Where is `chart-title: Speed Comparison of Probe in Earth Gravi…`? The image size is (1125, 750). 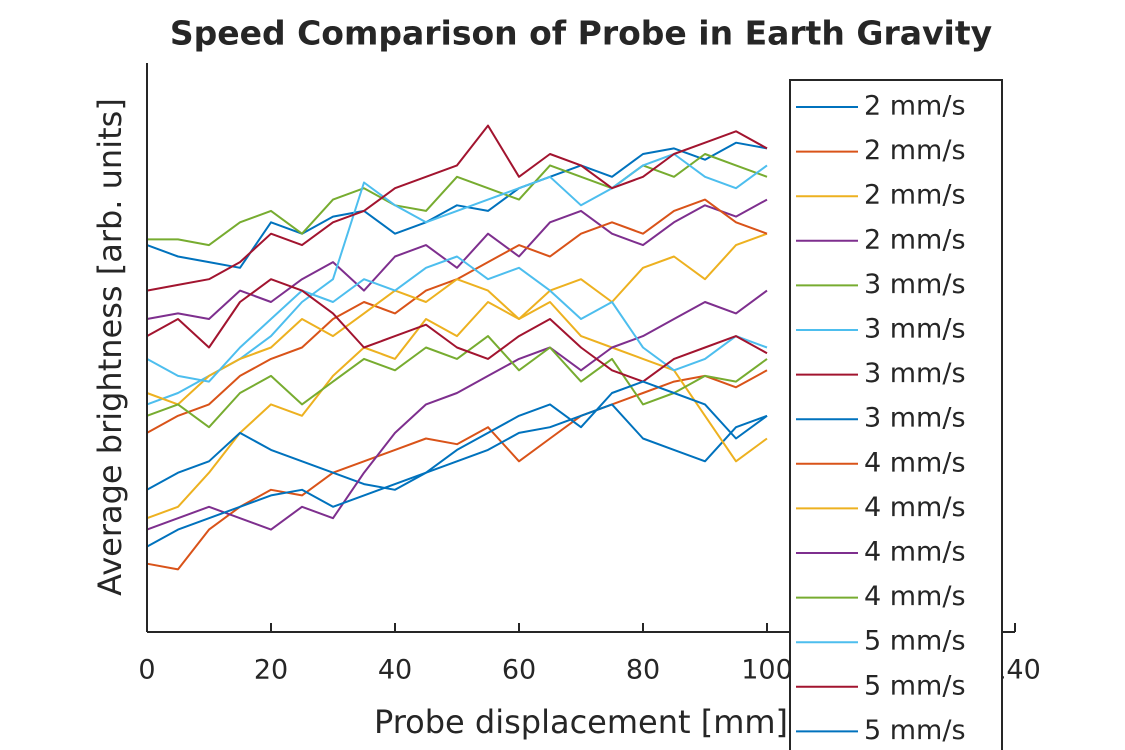 chart-title: Speed Comparison of Probe in Earth Gravi… is located at coordinates (581, 33).